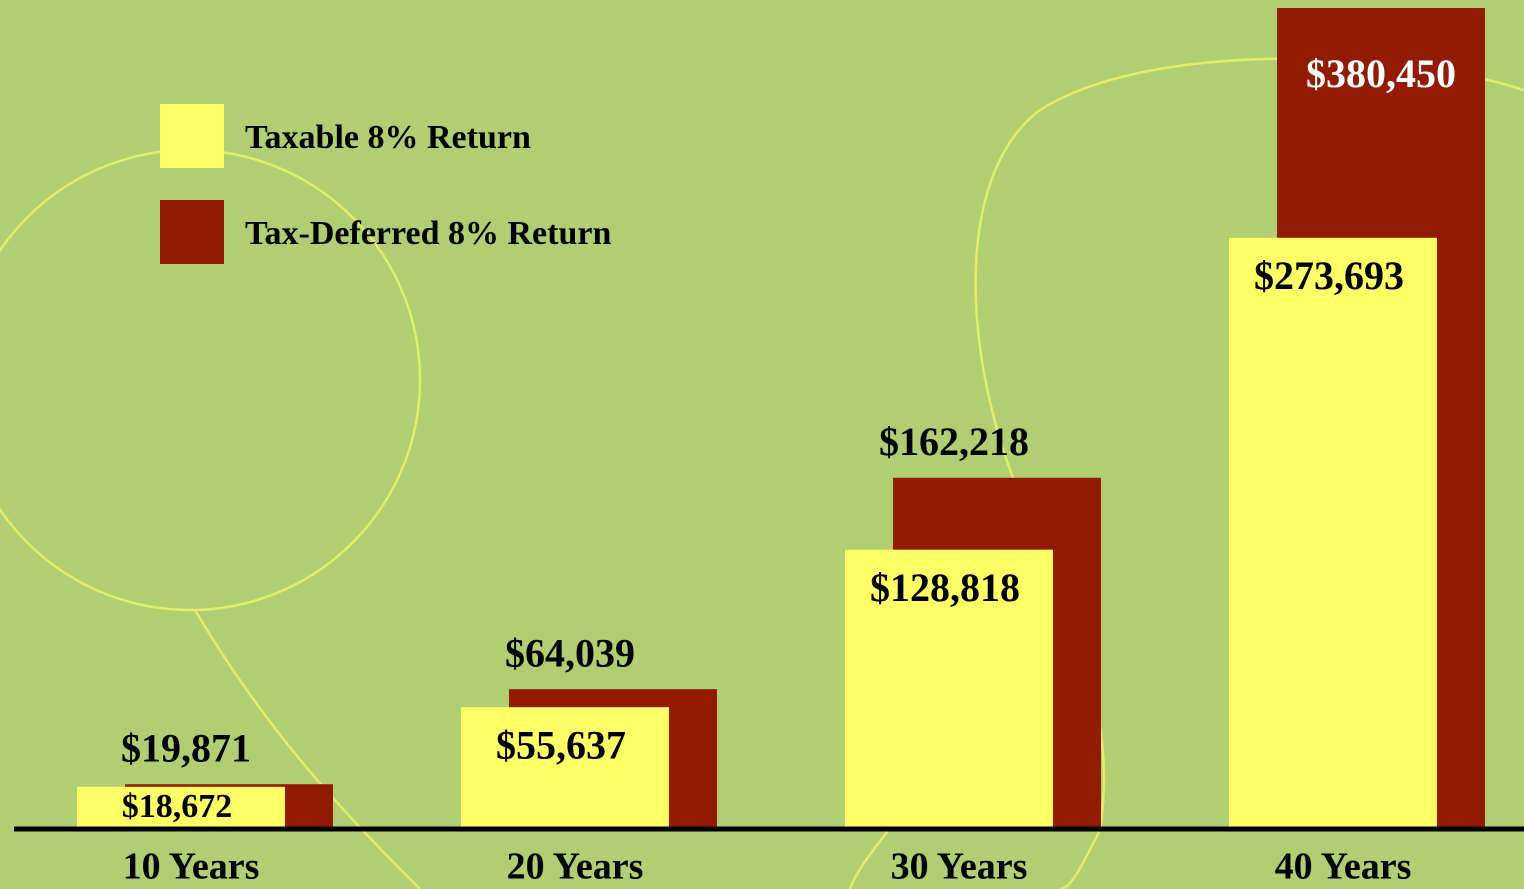 The image size is (1524, 889). Describe the element at coordinates (959, 867) in the screenshot. I see `x-tick-label: 30 Years` at that location.